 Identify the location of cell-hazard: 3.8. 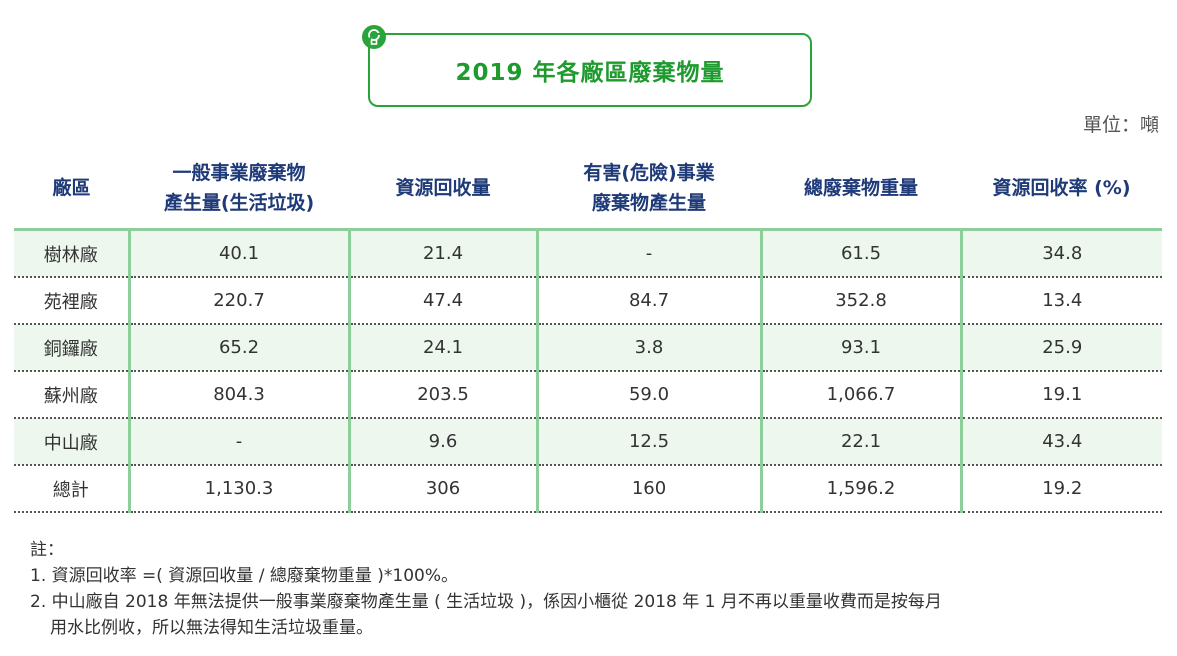
(648, 348).